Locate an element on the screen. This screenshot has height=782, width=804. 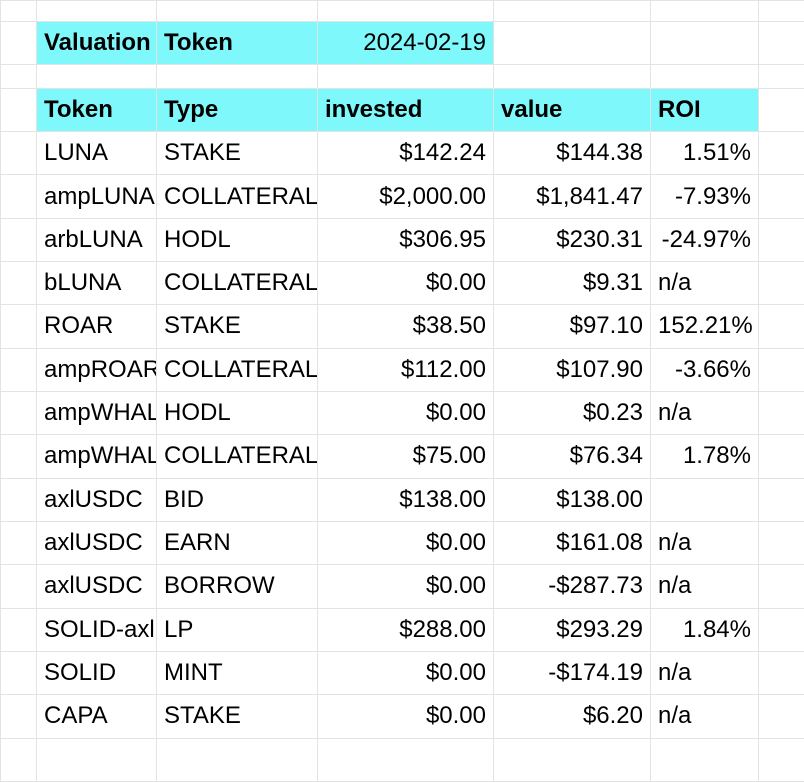
valuation-label-cell: Valuation is located at coordinates (96, 42).